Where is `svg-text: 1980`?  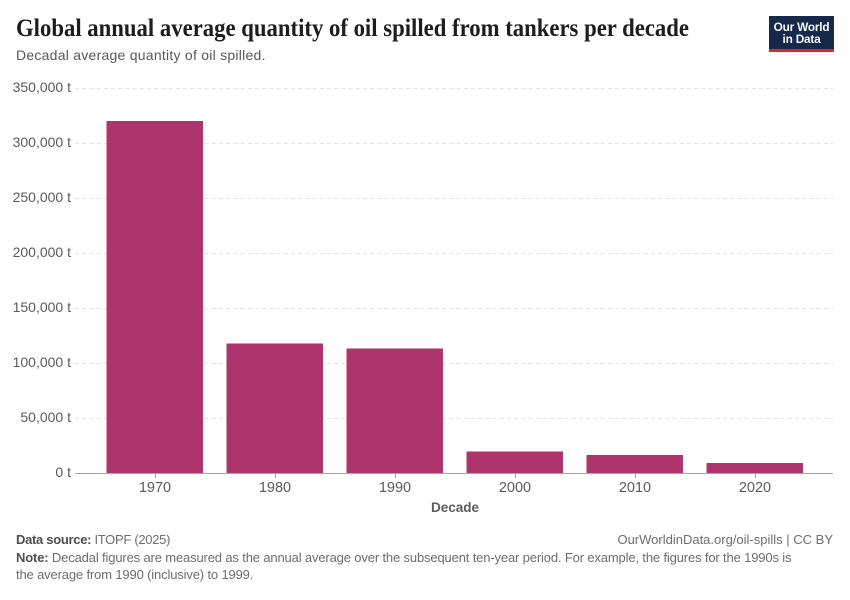
svg-text: 1980 is located at coordinates (275, 488).